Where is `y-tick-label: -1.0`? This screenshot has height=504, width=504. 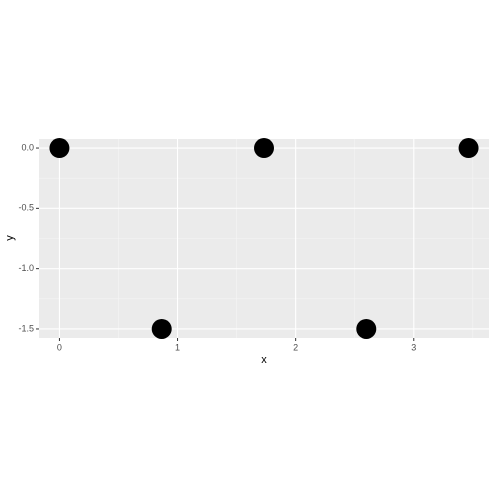
y-tick-label: -1.0 is located at coordinates (26, 268).